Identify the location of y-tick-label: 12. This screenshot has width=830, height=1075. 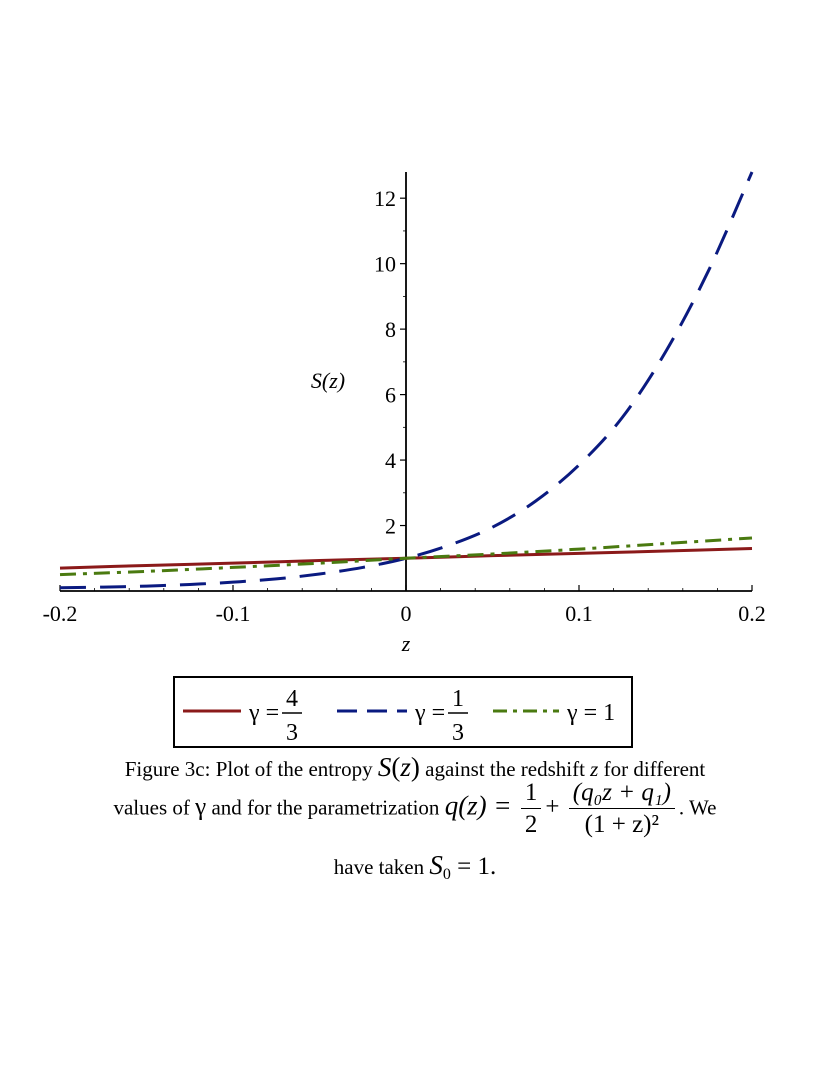
(385, 198).